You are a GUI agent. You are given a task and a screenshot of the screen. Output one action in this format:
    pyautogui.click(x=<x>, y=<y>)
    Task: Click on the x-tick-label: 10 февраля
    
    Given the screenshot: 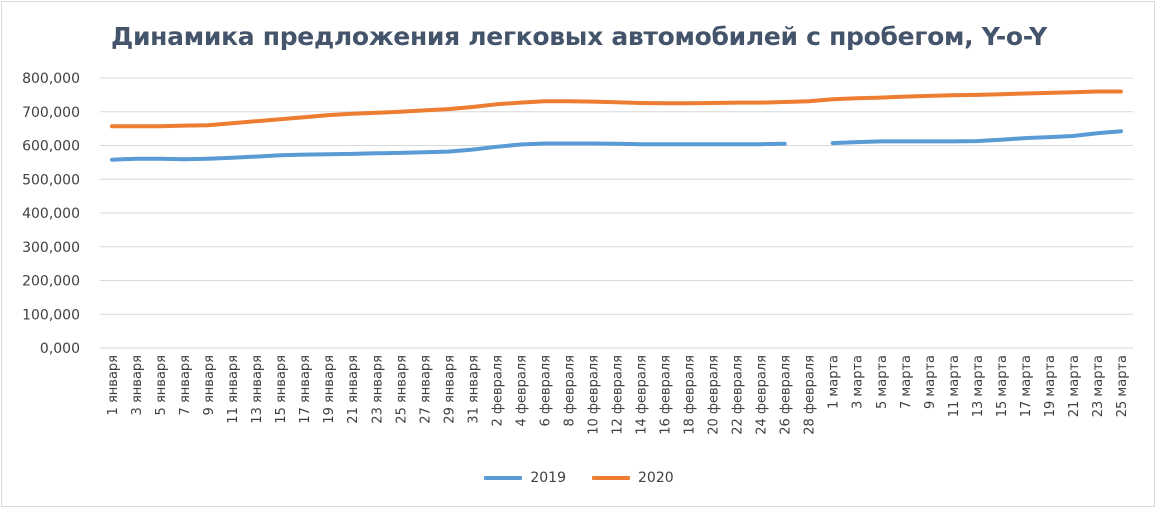 What is the action you would take?
    pyautogui.click(x=593, y=395)
    